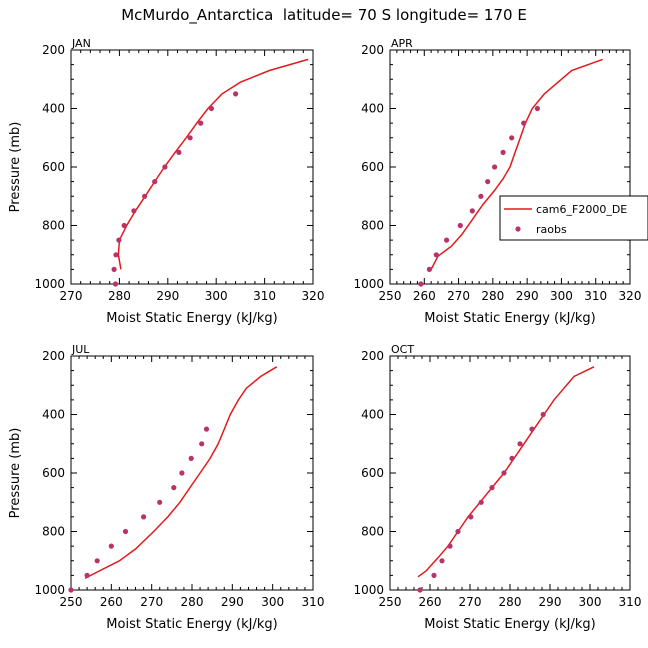  Describe the element at coordinates (81, 43) in the screenshot. I see `panel-label: JAN` at that location.